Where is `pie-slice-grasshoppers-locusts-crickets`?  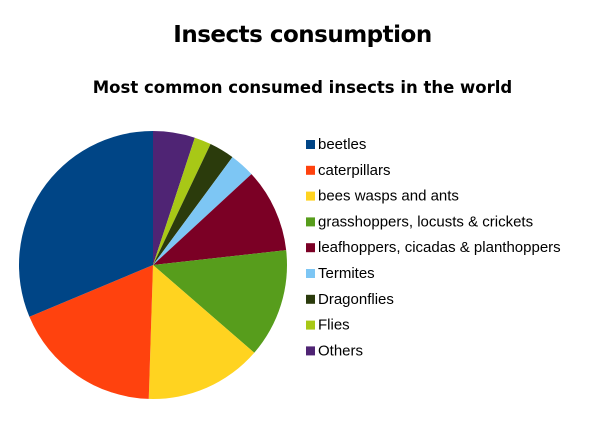
pie-slice-grasshoppers-locusts-crickets is located at coordinates (220, 301).